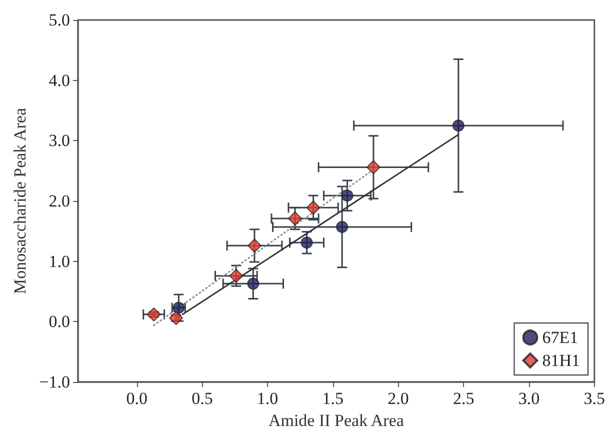  I want to click on x-tick-label: 0.0, so click(137, 398).